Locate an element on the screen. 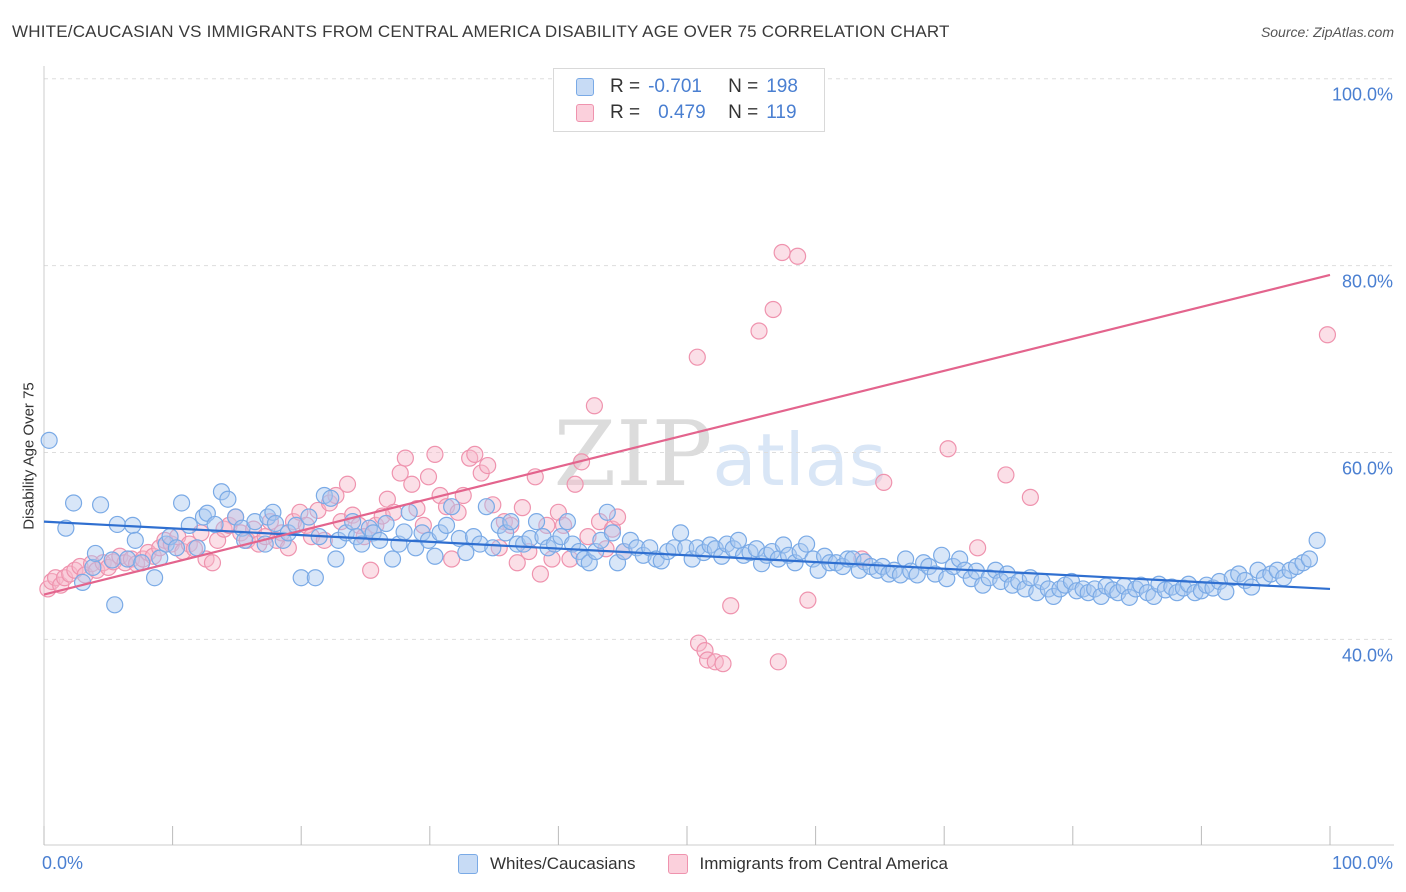  source-label: Source: ZipAtlas.com is located at coordinates (1327, 32).